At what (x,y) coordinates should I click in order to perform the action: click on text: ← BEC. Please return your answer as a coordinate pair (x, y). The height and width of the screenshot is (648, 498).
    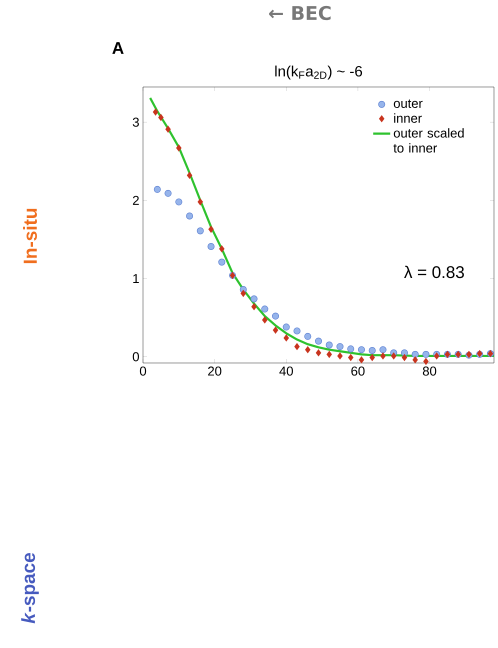
    Looking at the image, I should click on (300, 13).